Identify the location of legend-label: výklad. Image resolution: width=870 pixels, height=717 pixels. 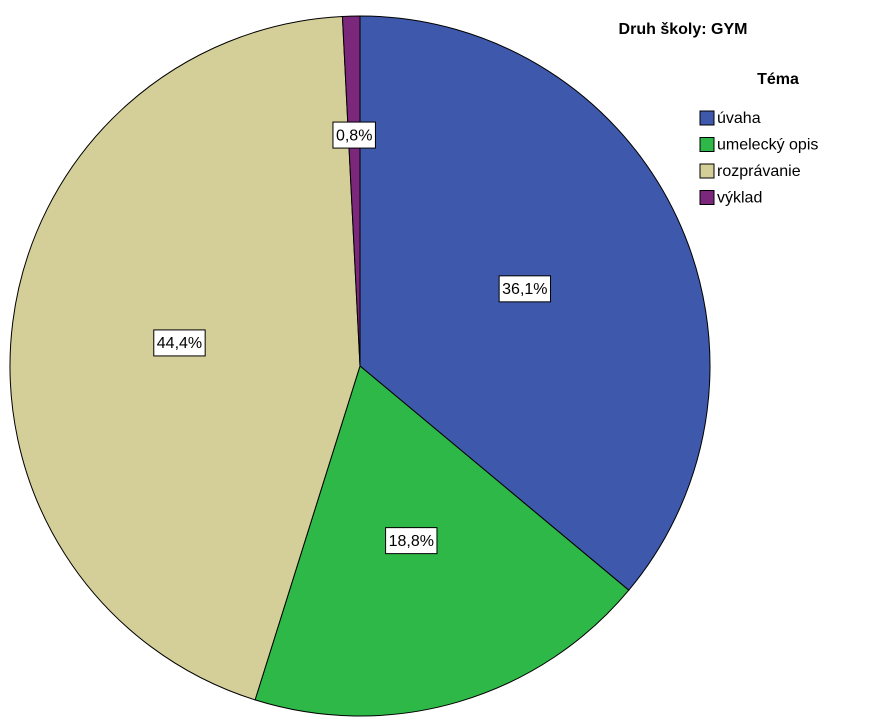
(739, 198).